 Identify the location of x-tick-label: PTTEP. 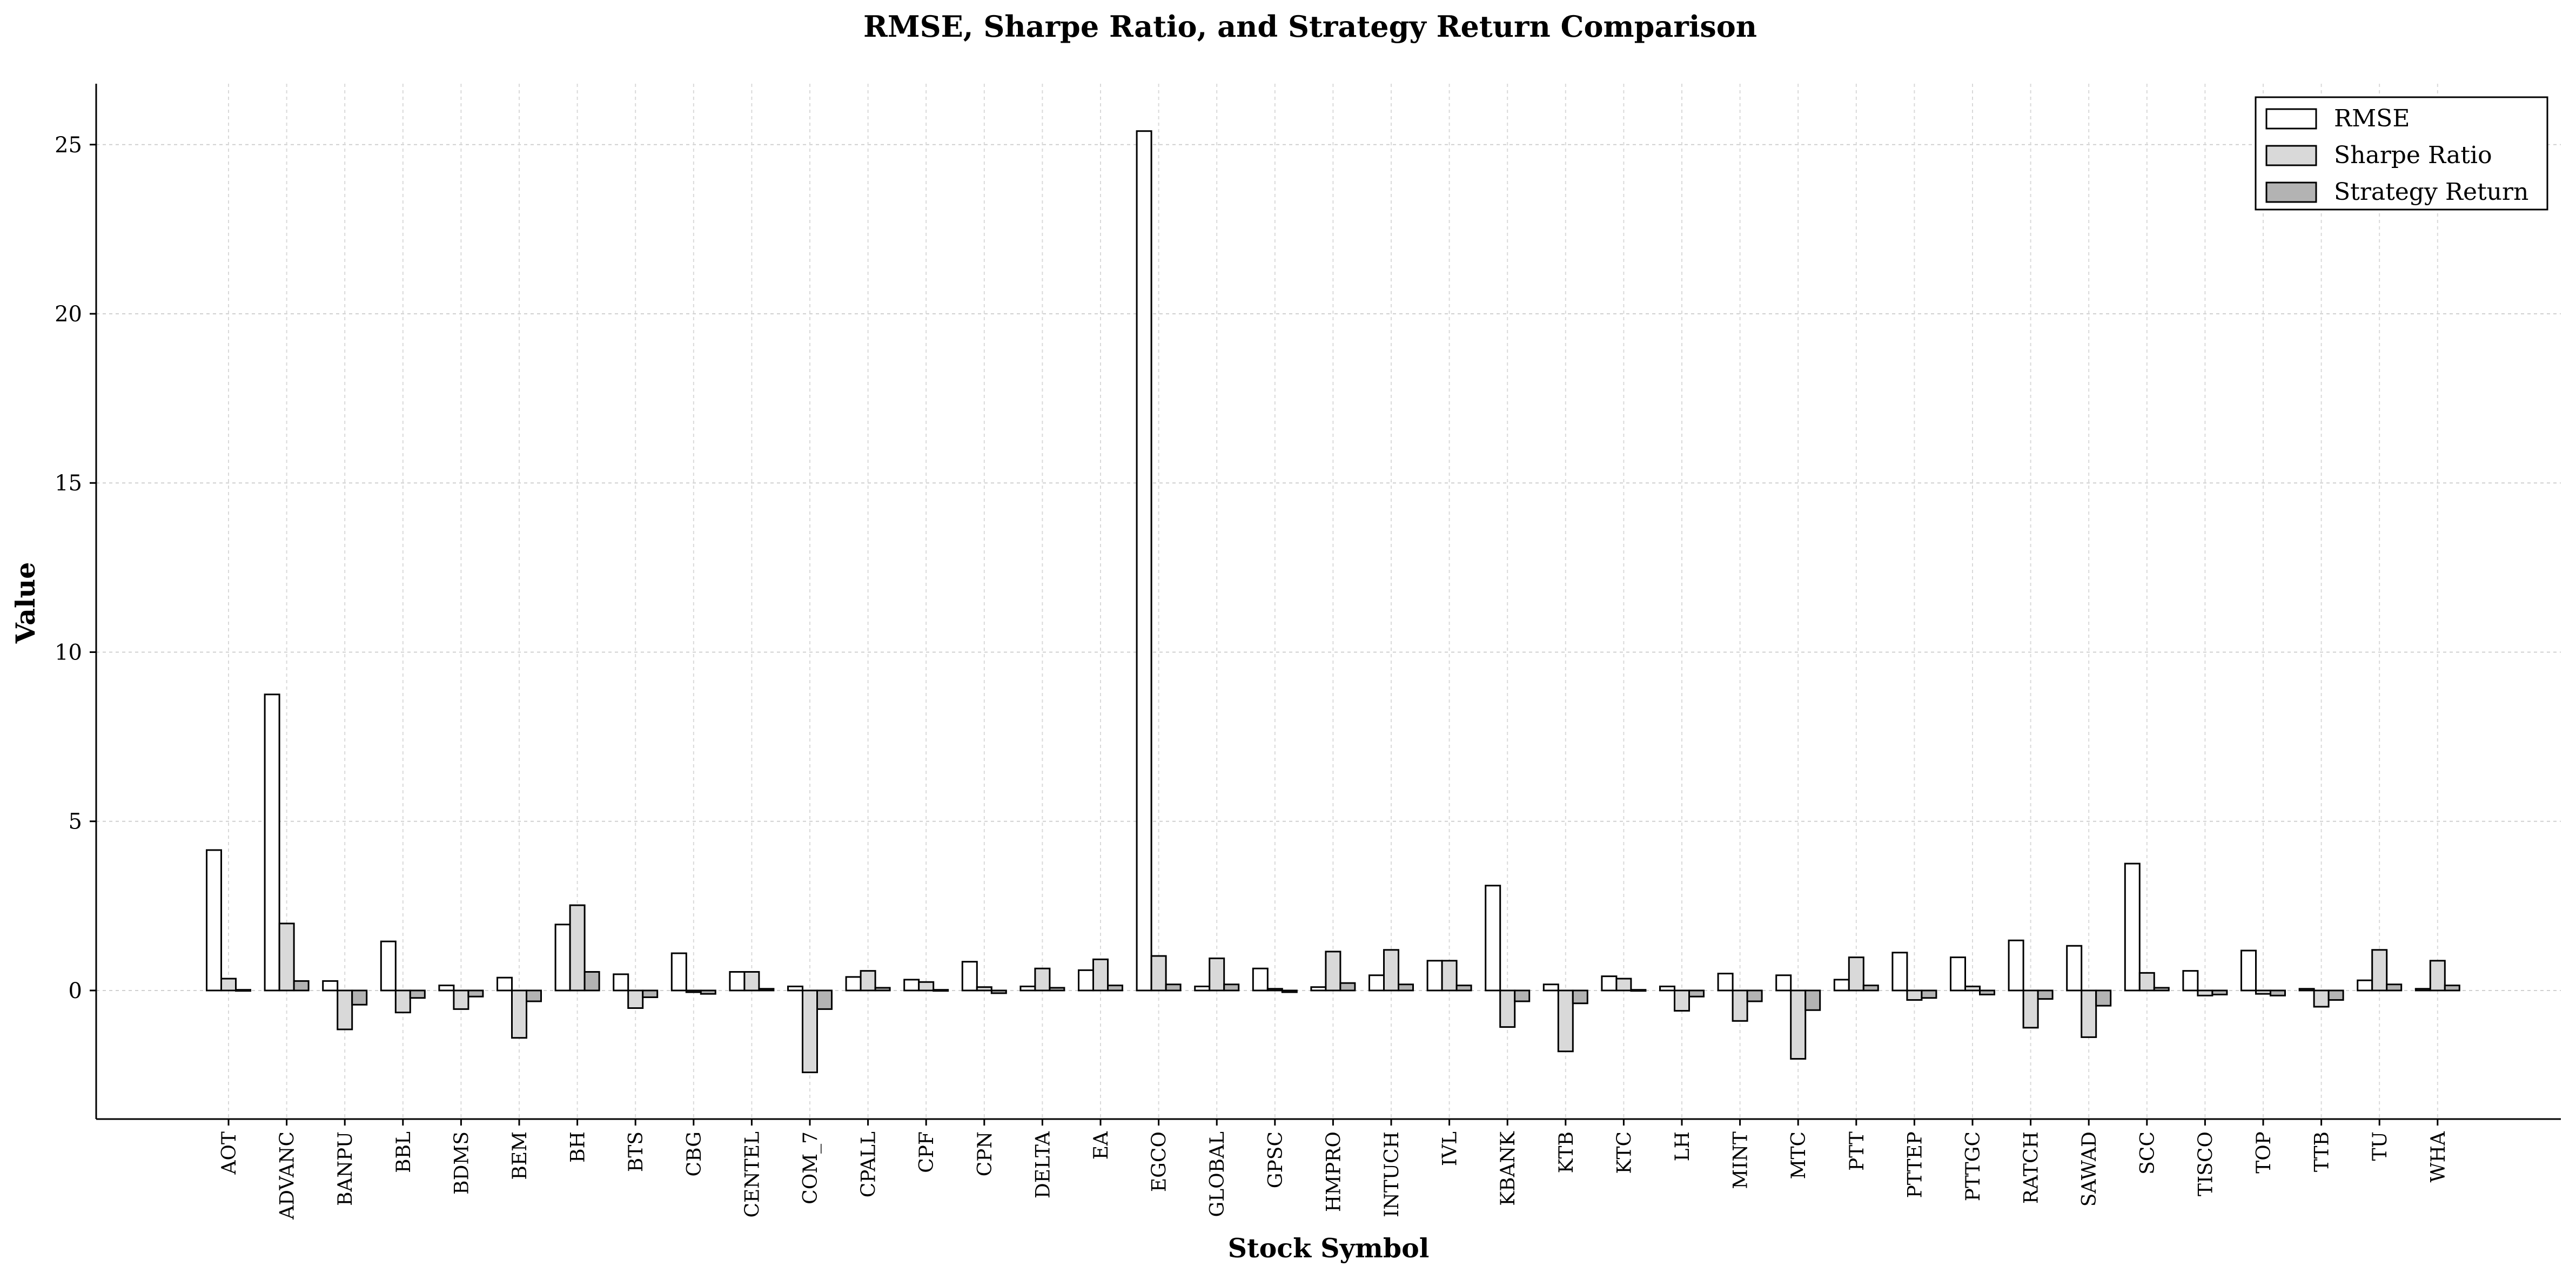
(1915, 1164).